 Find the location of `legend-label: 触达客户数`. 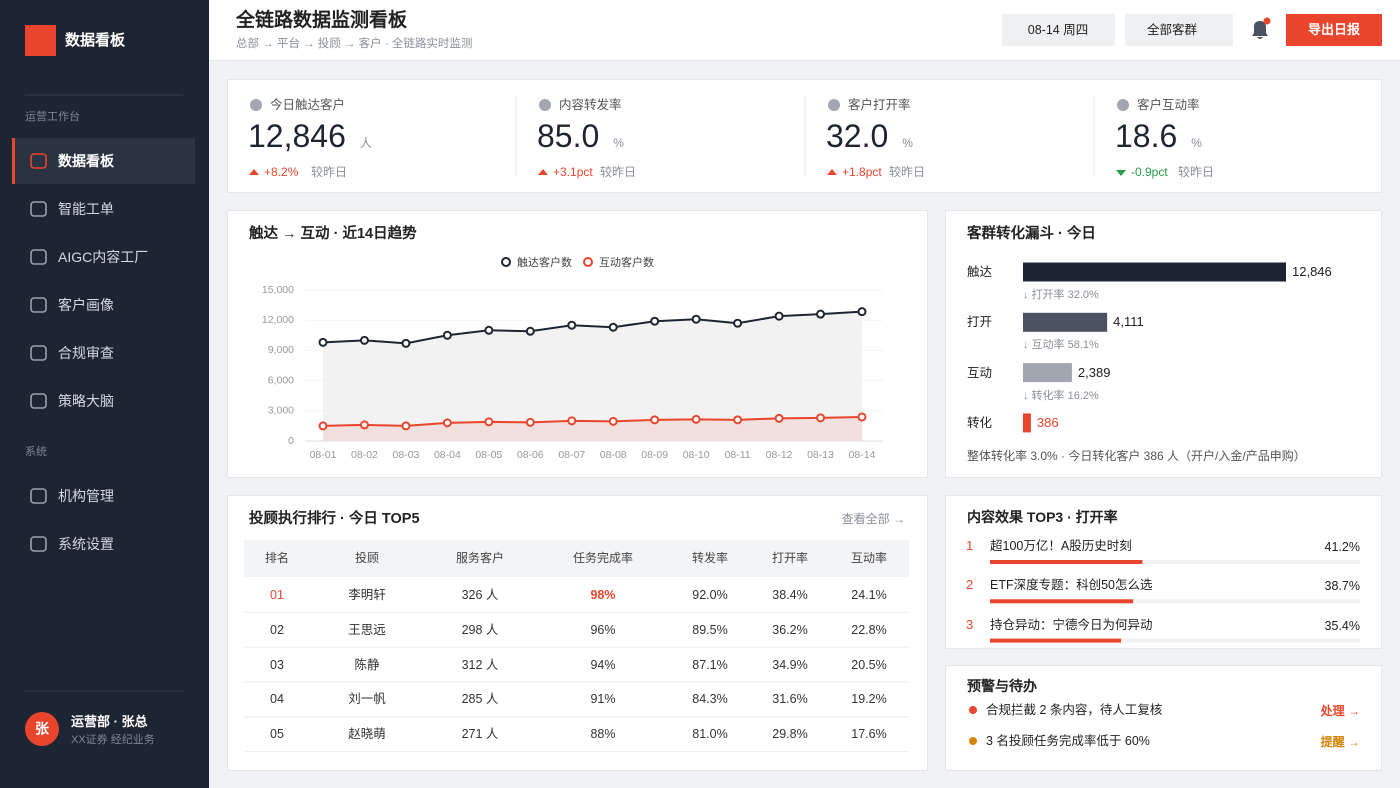

legend-label: 触达客户数 is located at coordinates (544, 262).